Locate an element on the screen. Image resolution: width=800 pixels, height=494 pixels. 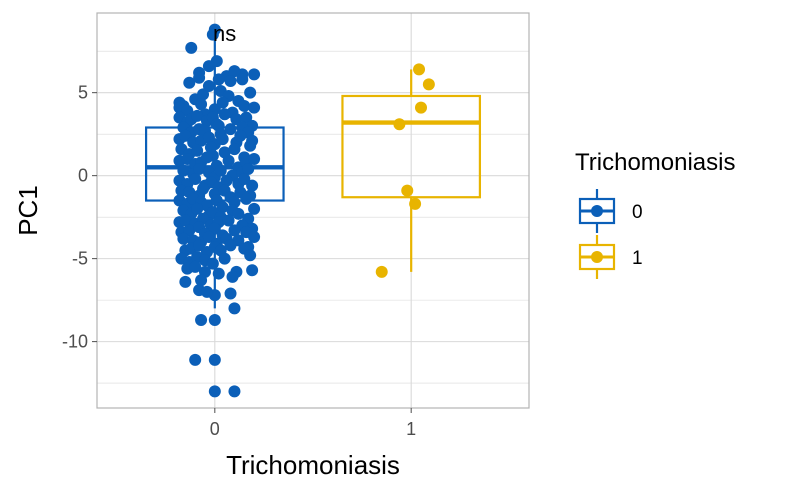
significance-annotation: ns is located at coordinates (224, 33).